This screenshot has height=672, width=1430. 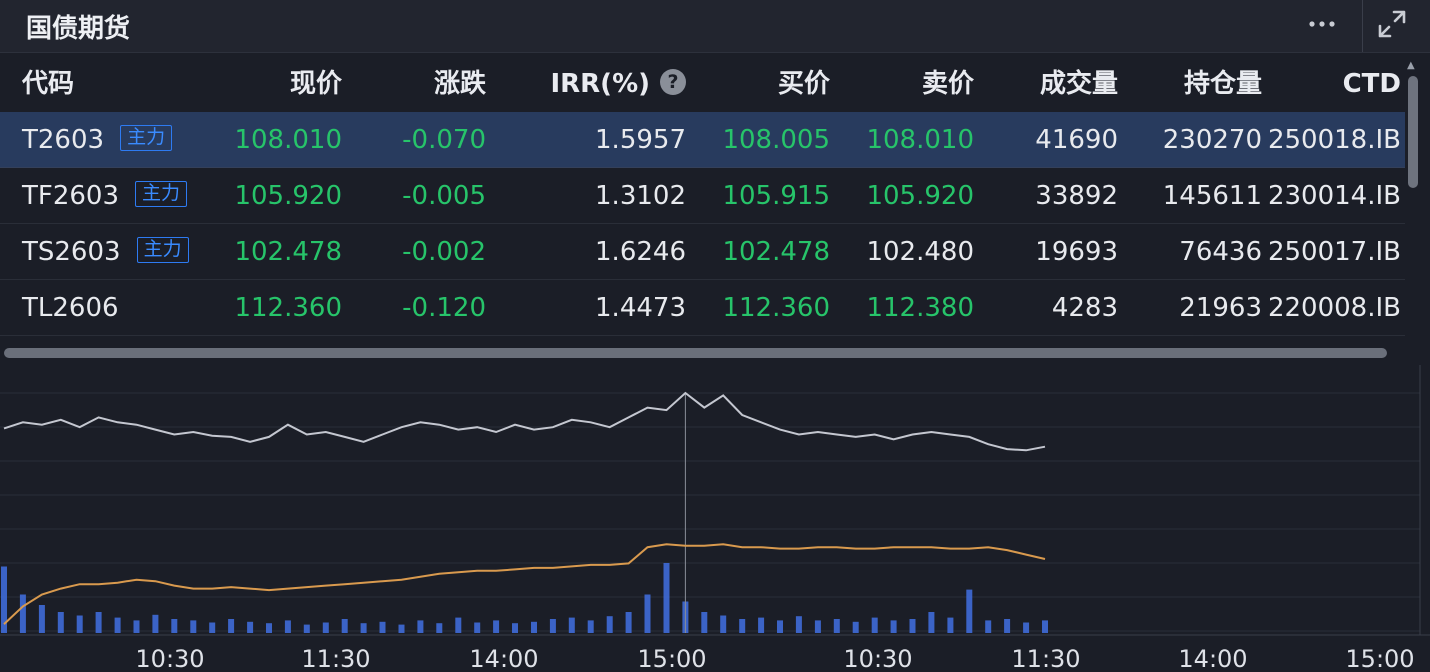 I want to click on scroll-up-arrow-icon: ▲, so click(x=1411, y=65).